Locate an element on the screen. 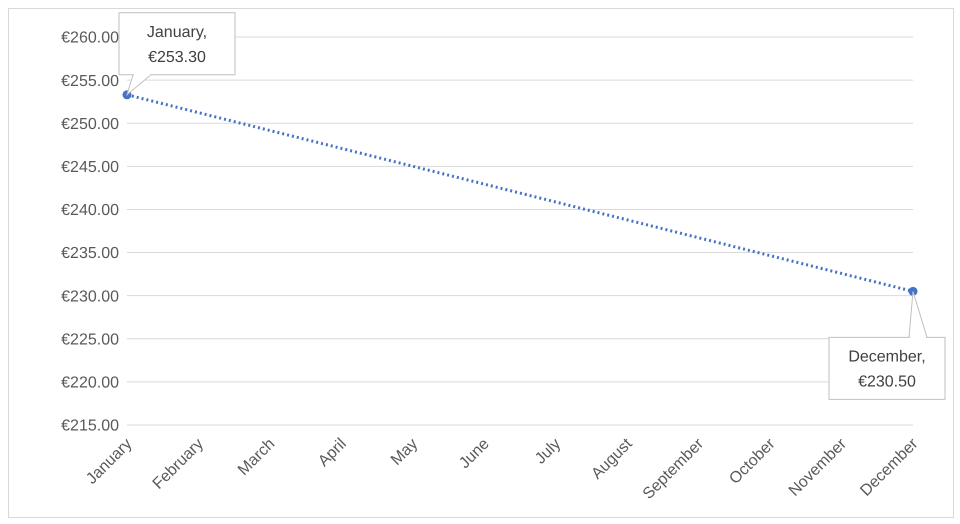 This screenshot has height=524, width=960. y-tick-label: €220.00 is located at coordinates (90, 383).